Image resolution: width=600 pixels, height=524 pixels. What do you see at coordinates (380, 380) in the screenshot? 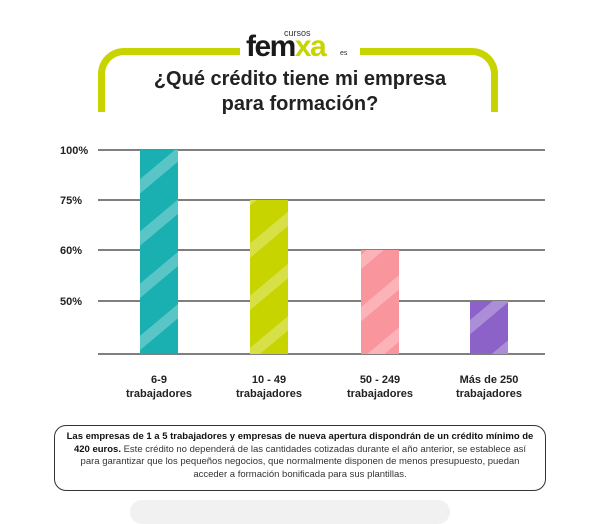
I see `x-tick-label: 50 - 249` at bounding box center [380, 380].